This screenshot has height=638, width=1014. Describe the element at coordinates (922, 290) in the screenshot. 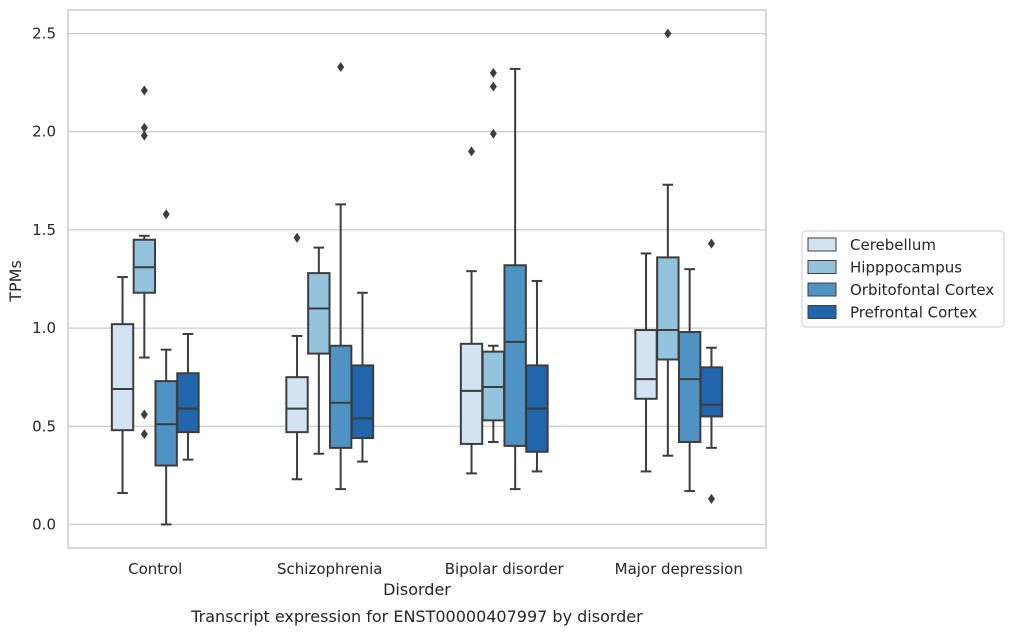

I see `legend-label: Orbitofontal Cortex` at that location.